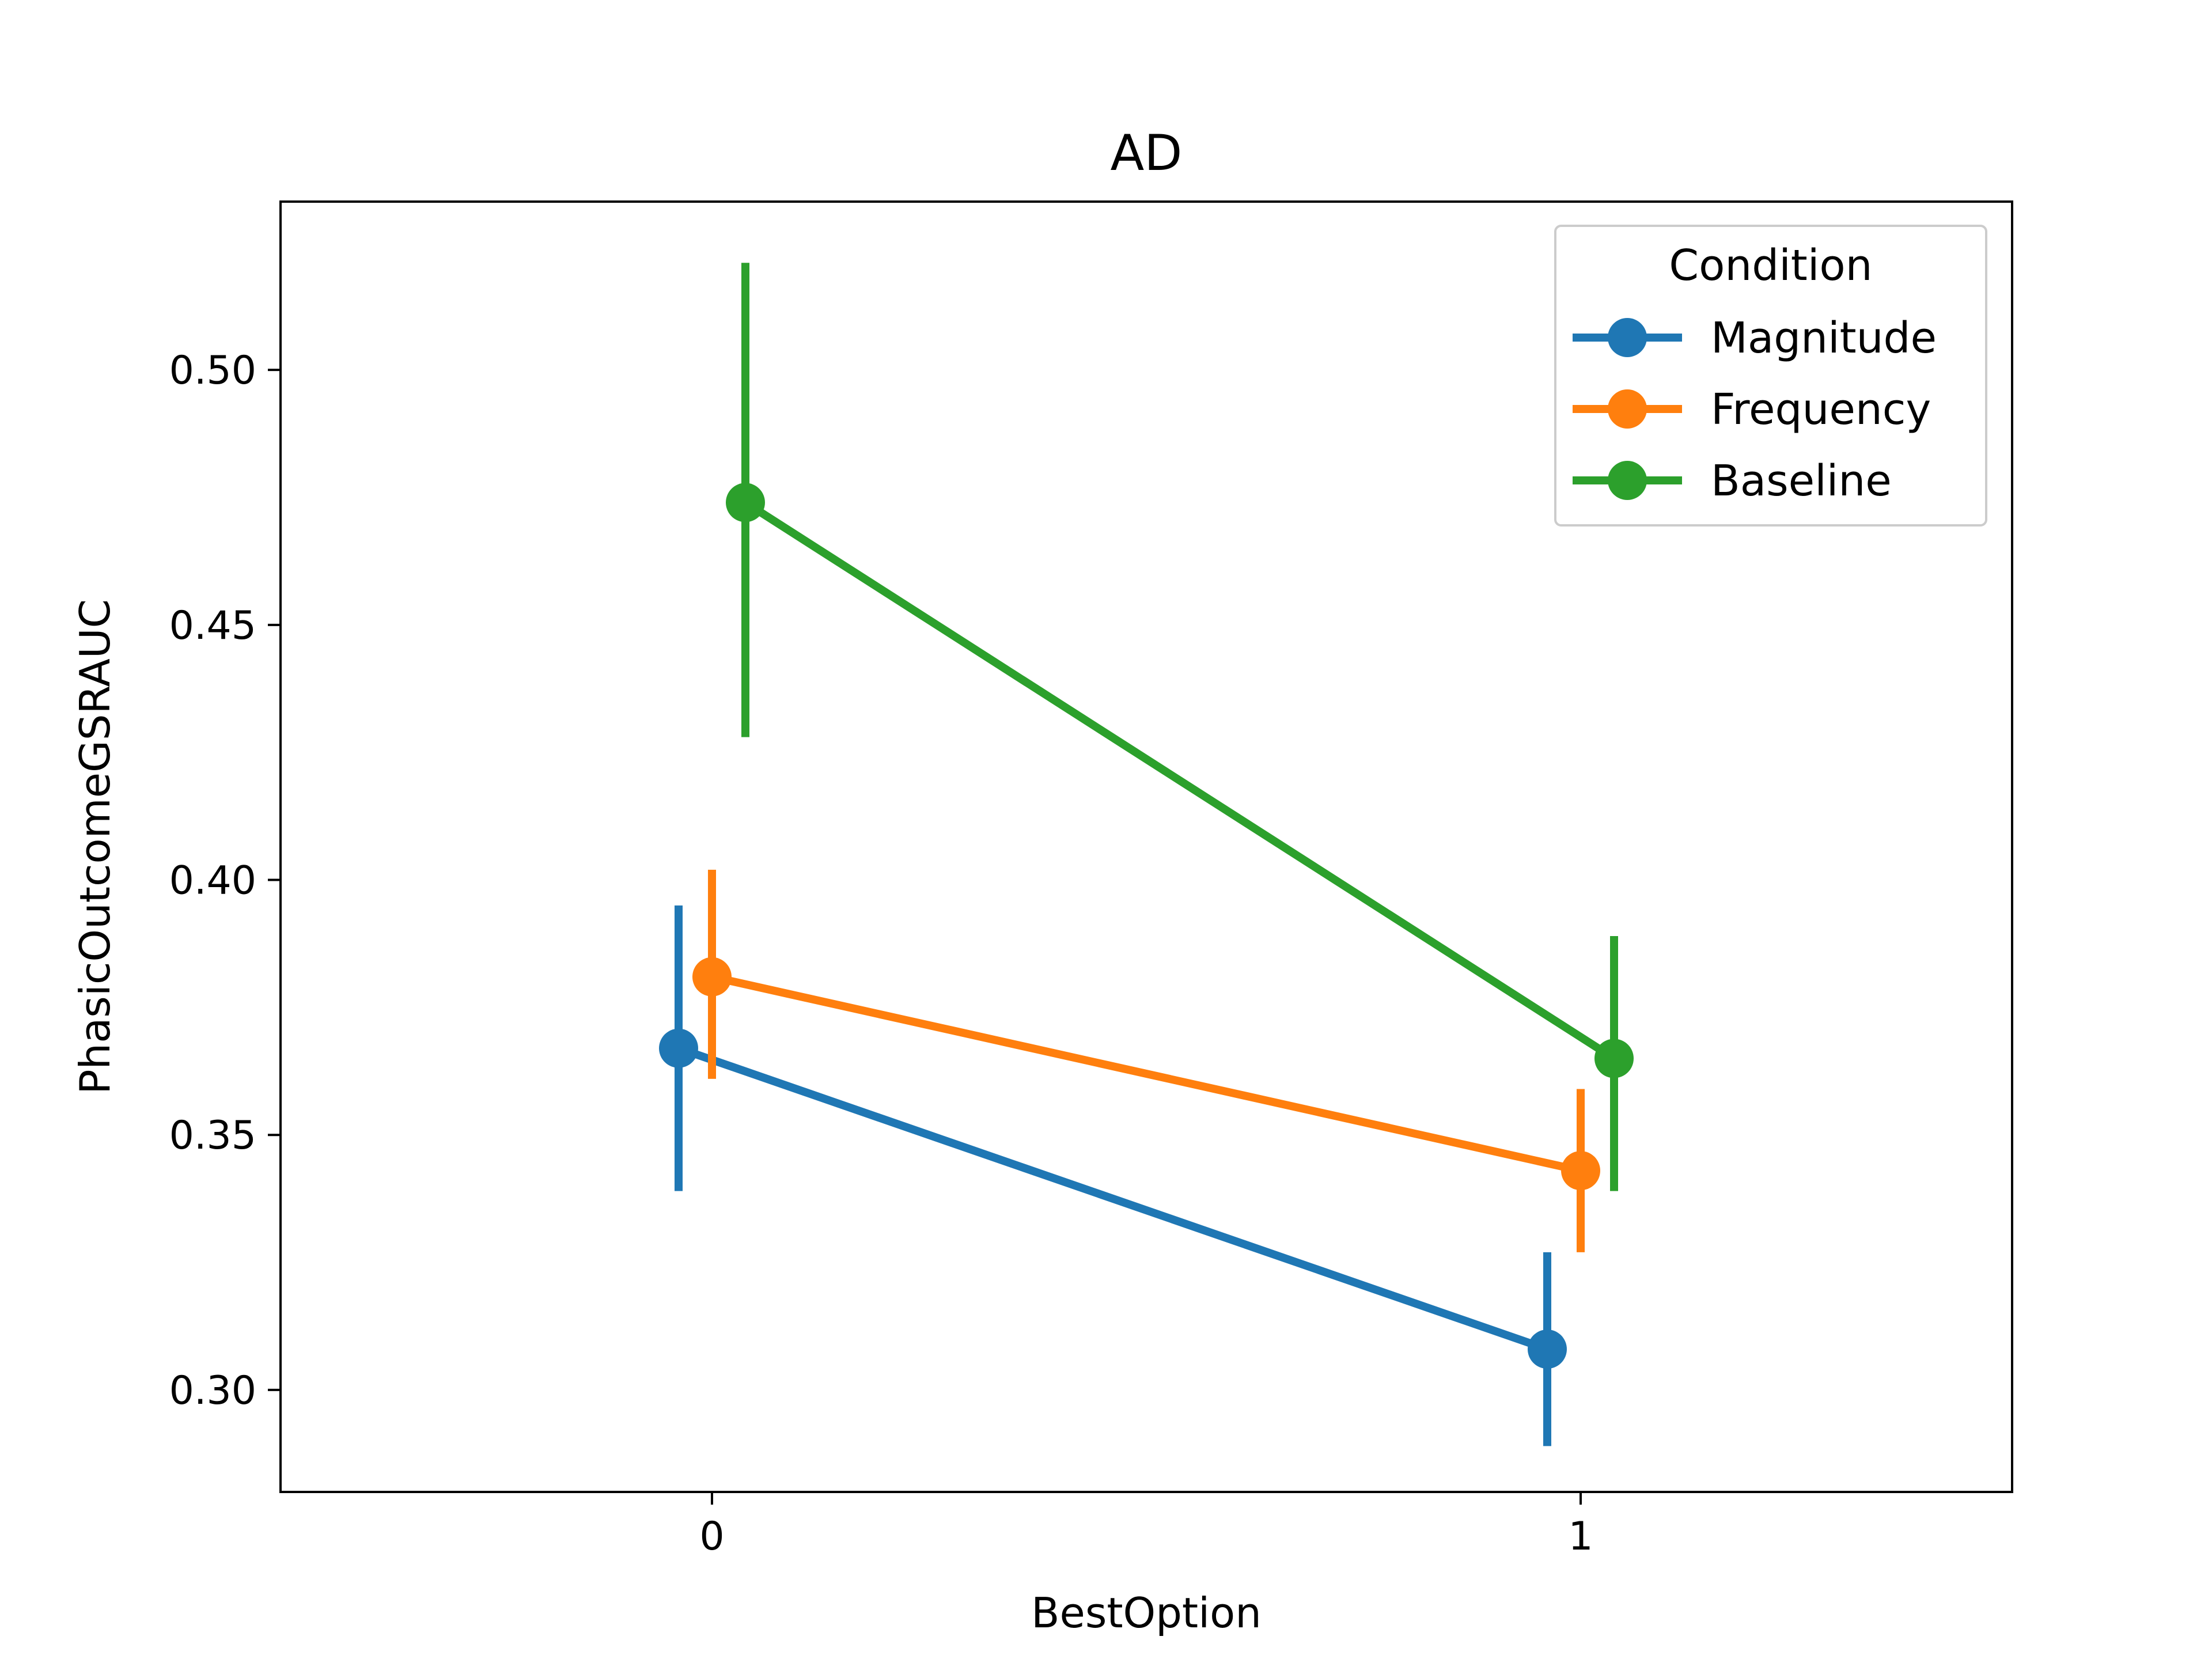 This screenshot has width=2212, height=1659. What do you see at coordinates (1770, 265) in the screenshot?
I see `legend-title: Condition` at bounding box center [1770, 265].